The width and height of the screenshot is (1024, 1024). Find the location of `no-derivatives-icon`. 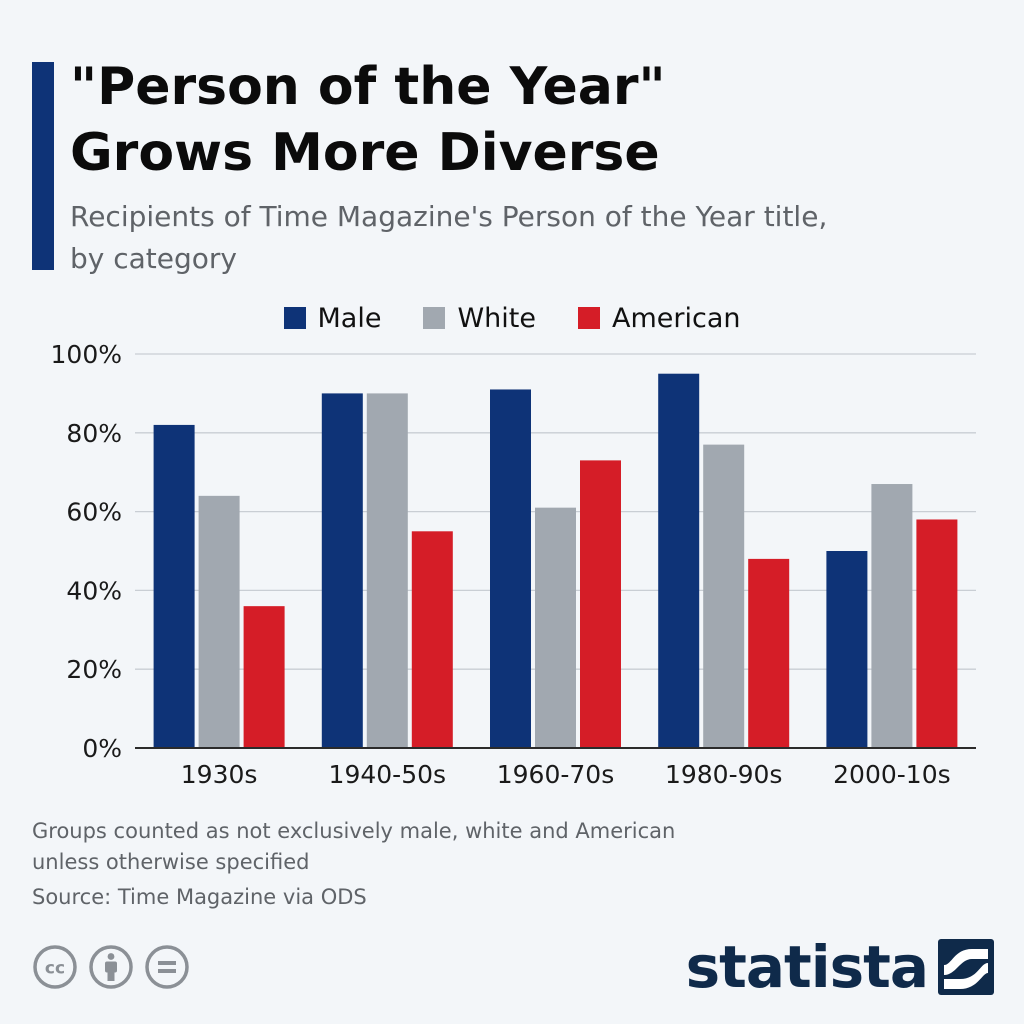

no-derivatives-icon is located at coordinates (167, 967).